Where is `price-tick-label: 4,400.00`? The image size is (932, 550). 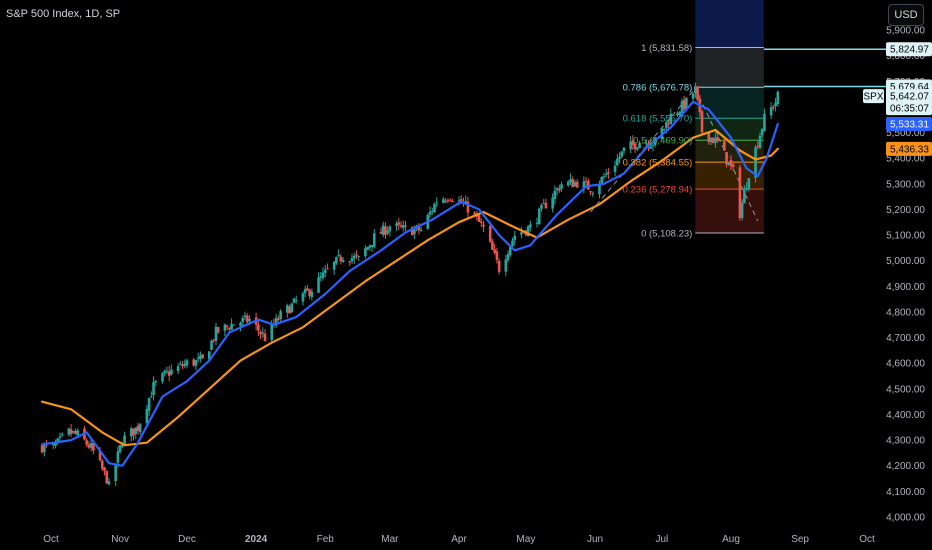 price-tick-label: 4,400.00 is located at coordinates (905, 415).